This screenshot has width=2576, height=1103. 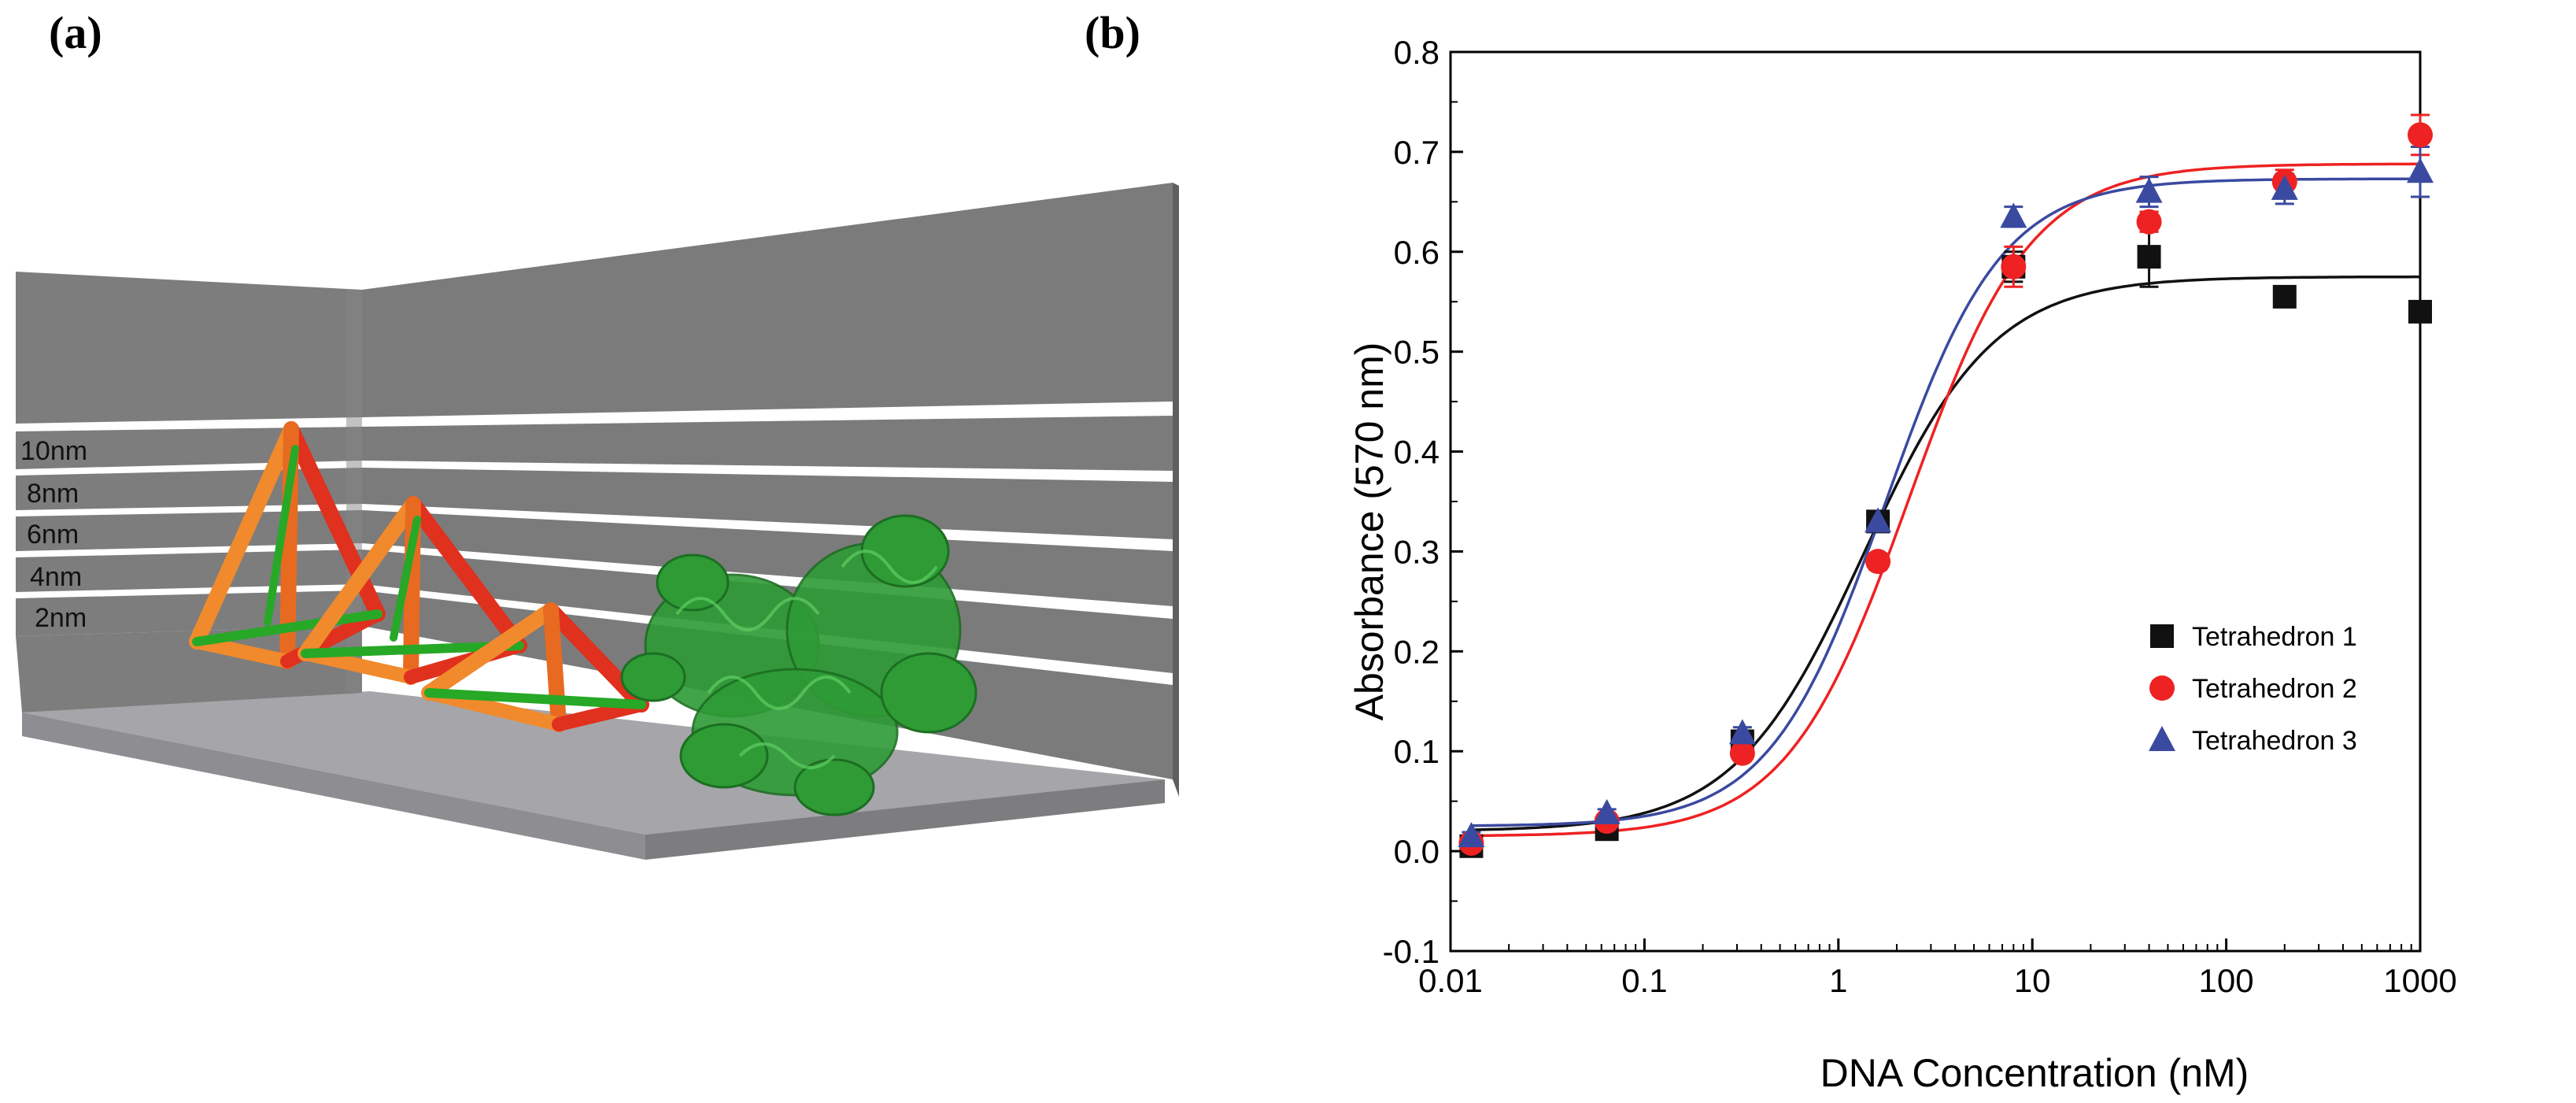 I want to click on y-tick-label: 0.6, so click(x=1417, y=252).